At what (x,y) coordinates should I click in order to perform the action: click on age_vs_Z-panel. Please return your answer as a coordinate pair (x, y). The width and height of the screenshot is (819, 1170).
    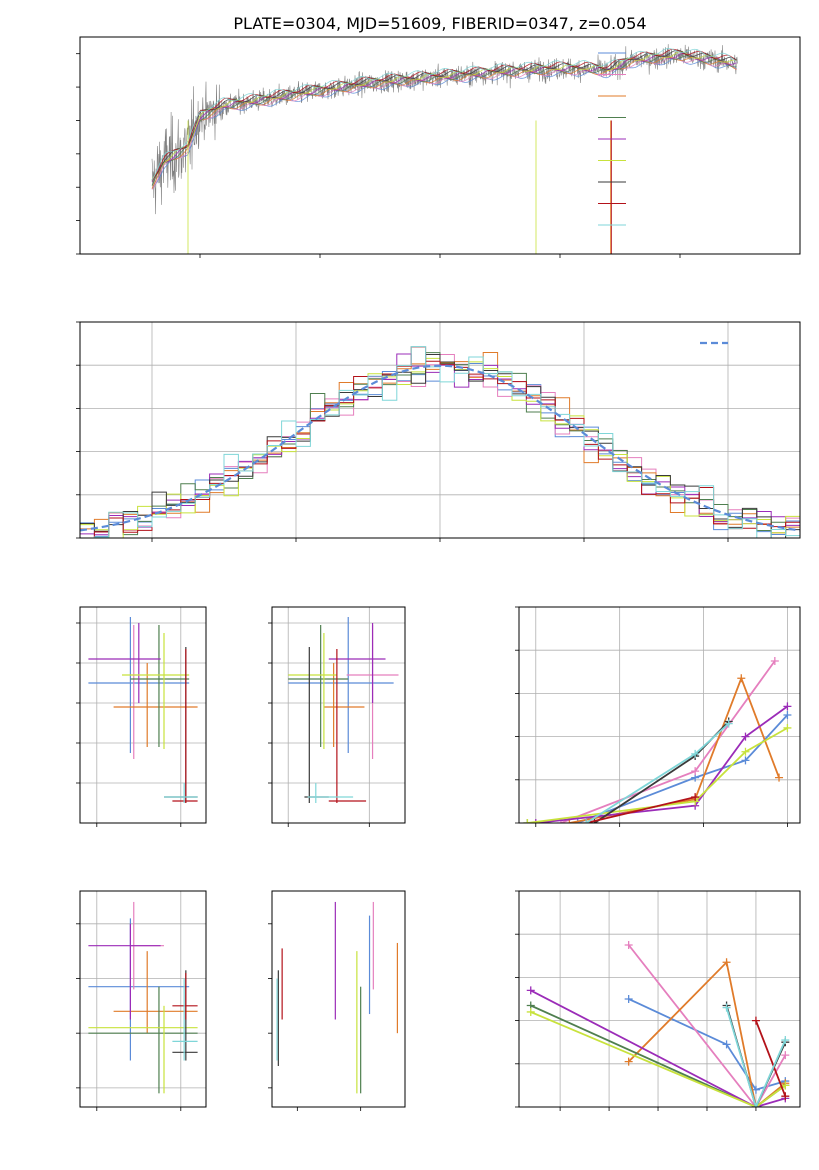
    Looking at the image, I should click on (141, 716).